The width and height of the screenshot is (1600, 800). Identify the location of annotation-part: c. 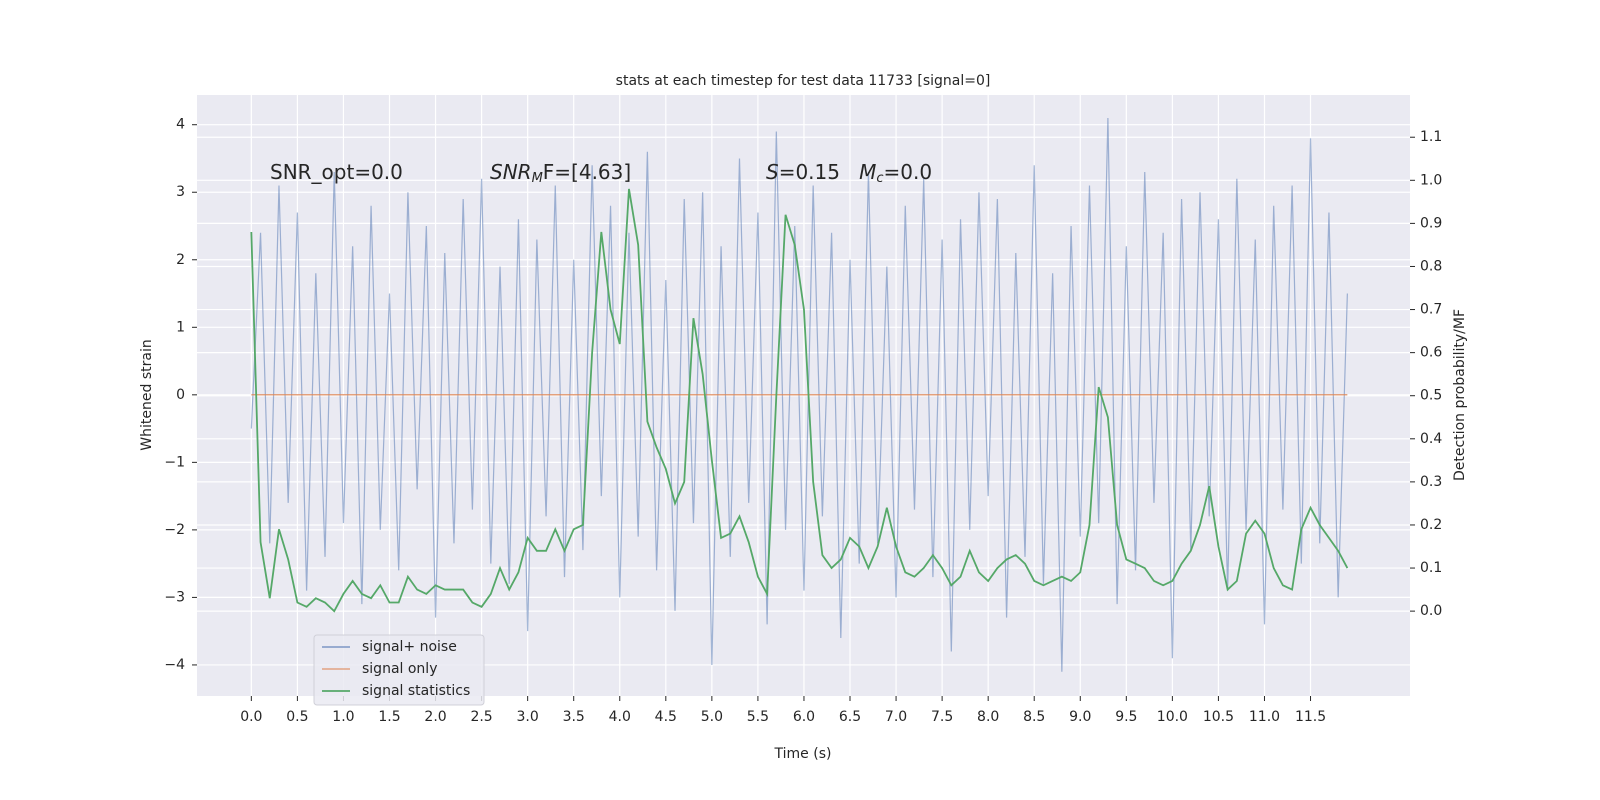
(879, 178).